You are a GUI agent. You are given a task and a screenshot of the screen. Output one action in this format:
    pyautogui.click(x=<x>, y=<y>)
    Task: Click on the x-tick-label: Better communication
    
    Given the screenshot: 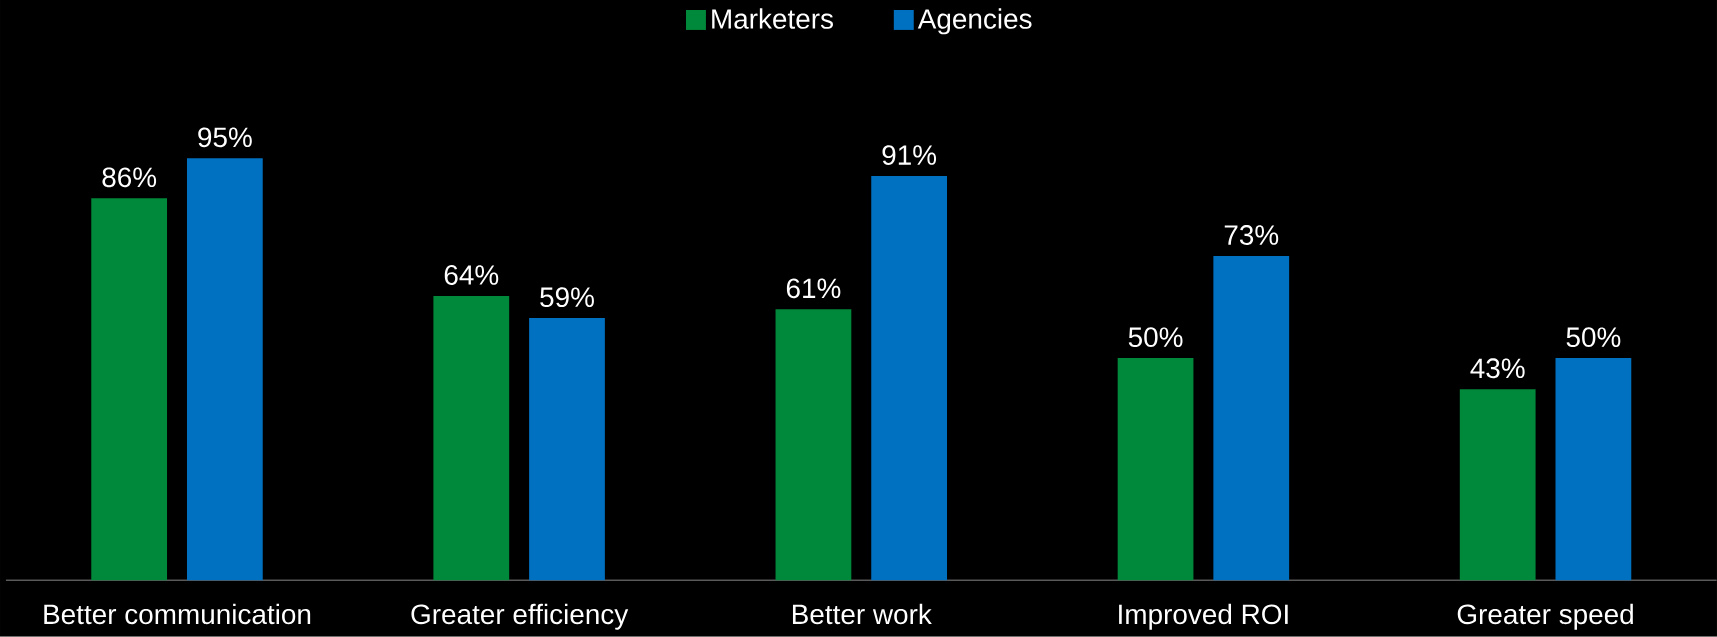 What is the action you would take?
    pyautogui.click(x=177, y=614)
    